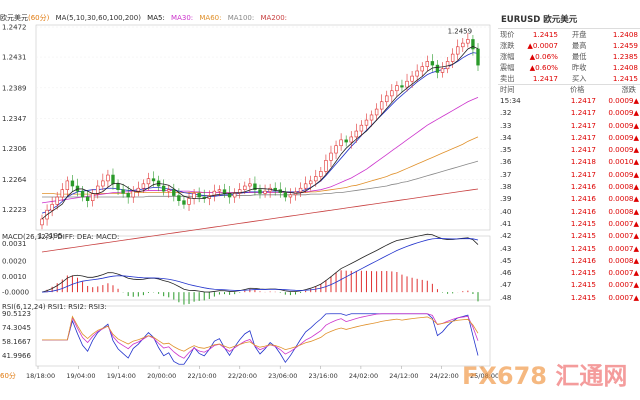 Image resolution: width=640 pixels, height=400 pixels. What do you see at coordinates (545, 78) in the screenshot?
I see `quote-v1: 1.2417` at bounding box center [545, 78].